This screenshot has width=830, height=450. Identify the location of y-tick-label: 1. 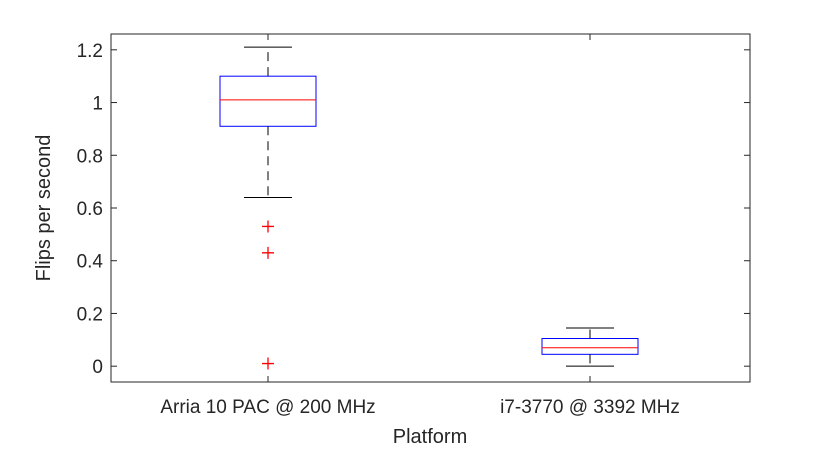
(97, 104).